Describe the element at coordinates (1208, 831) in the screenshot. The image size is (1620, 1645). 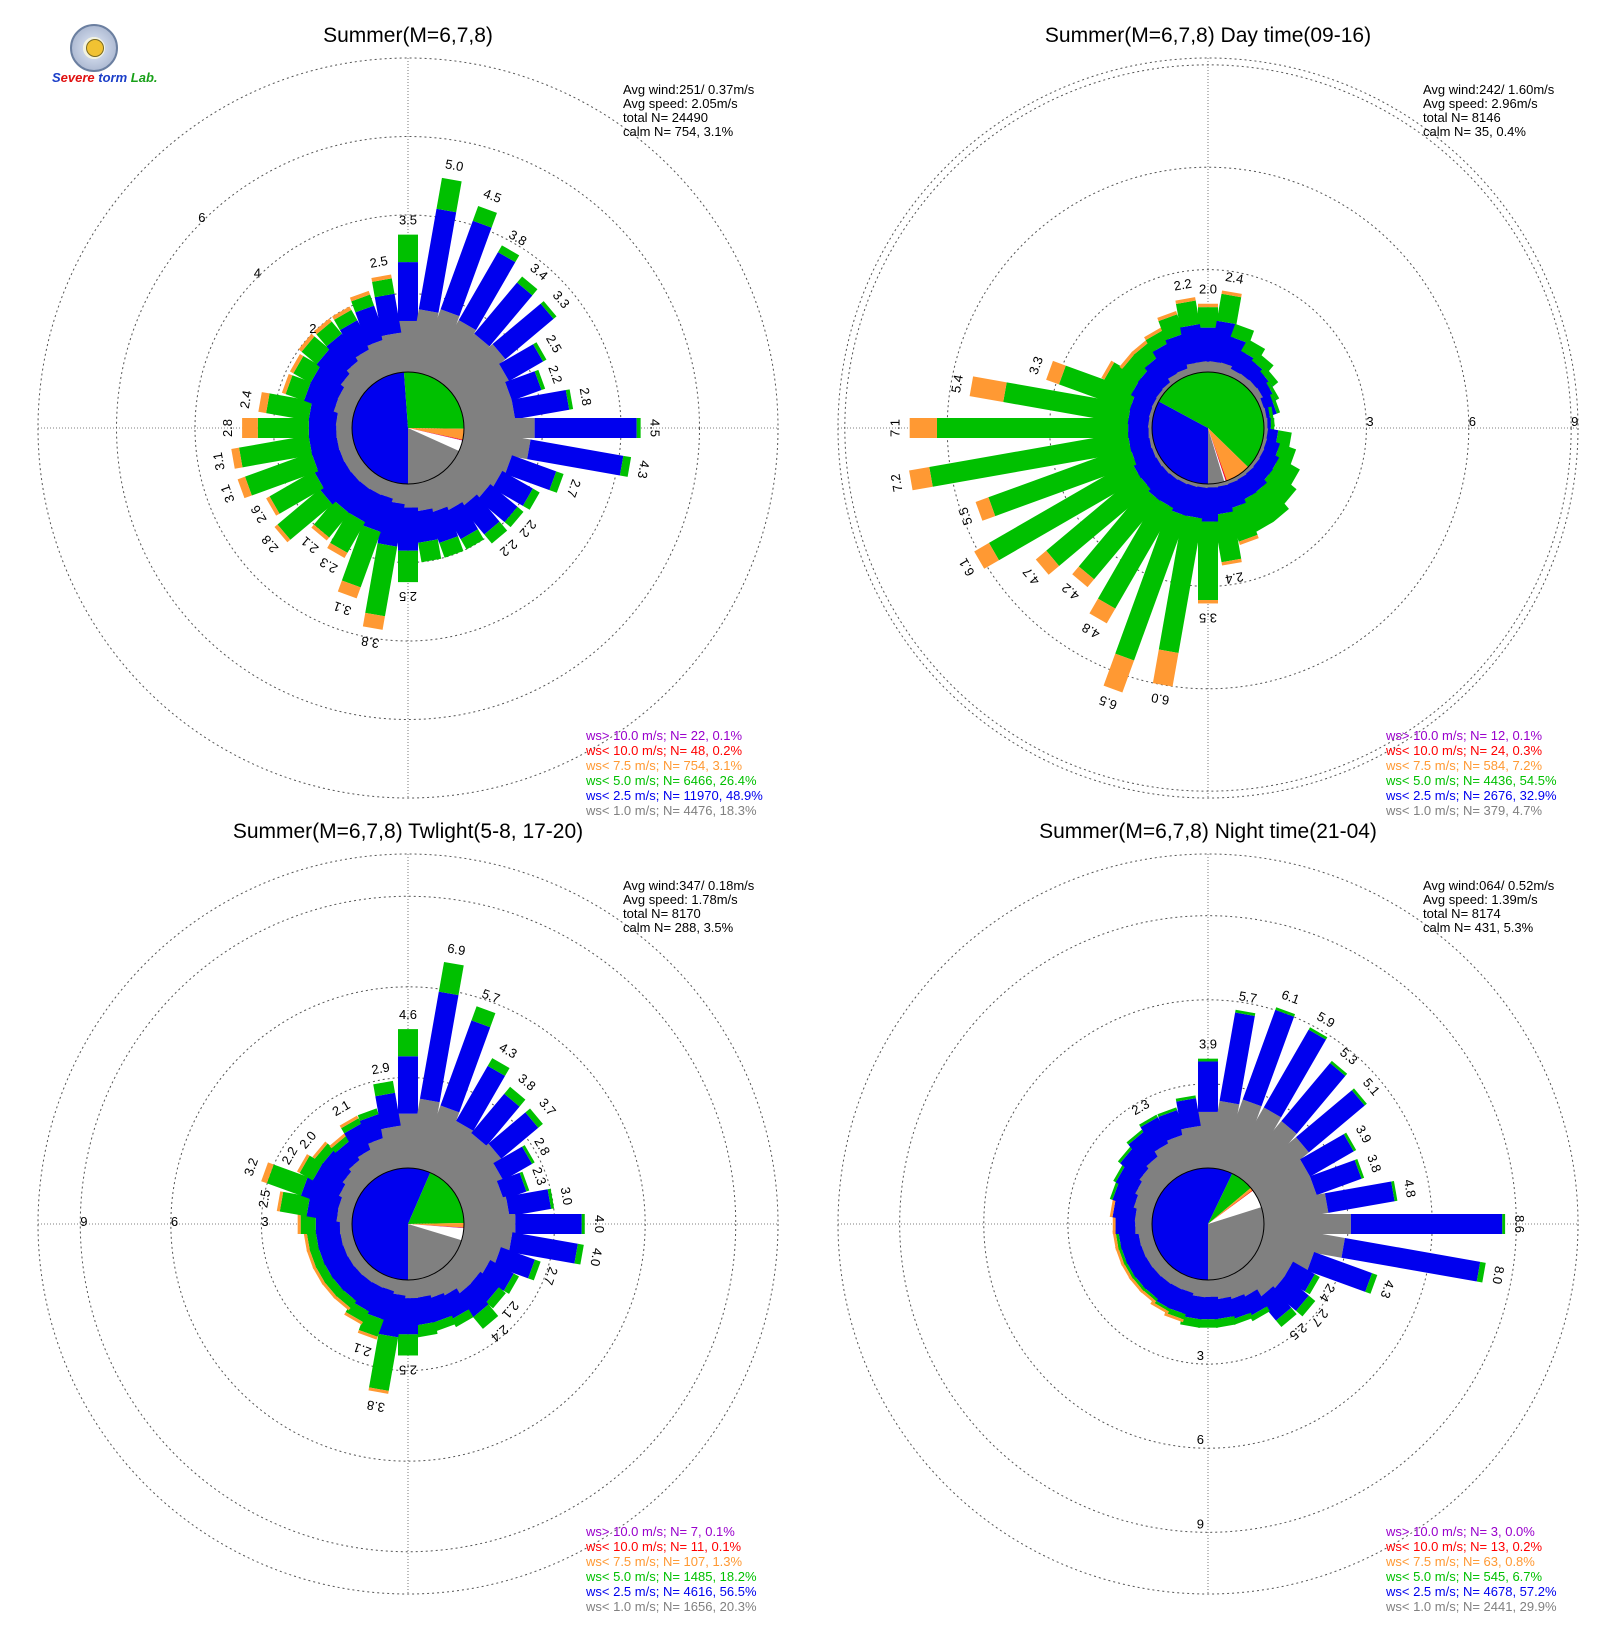
I see `panel-title: Summer(M=6,7,8) Night time(21-04)` at that location.